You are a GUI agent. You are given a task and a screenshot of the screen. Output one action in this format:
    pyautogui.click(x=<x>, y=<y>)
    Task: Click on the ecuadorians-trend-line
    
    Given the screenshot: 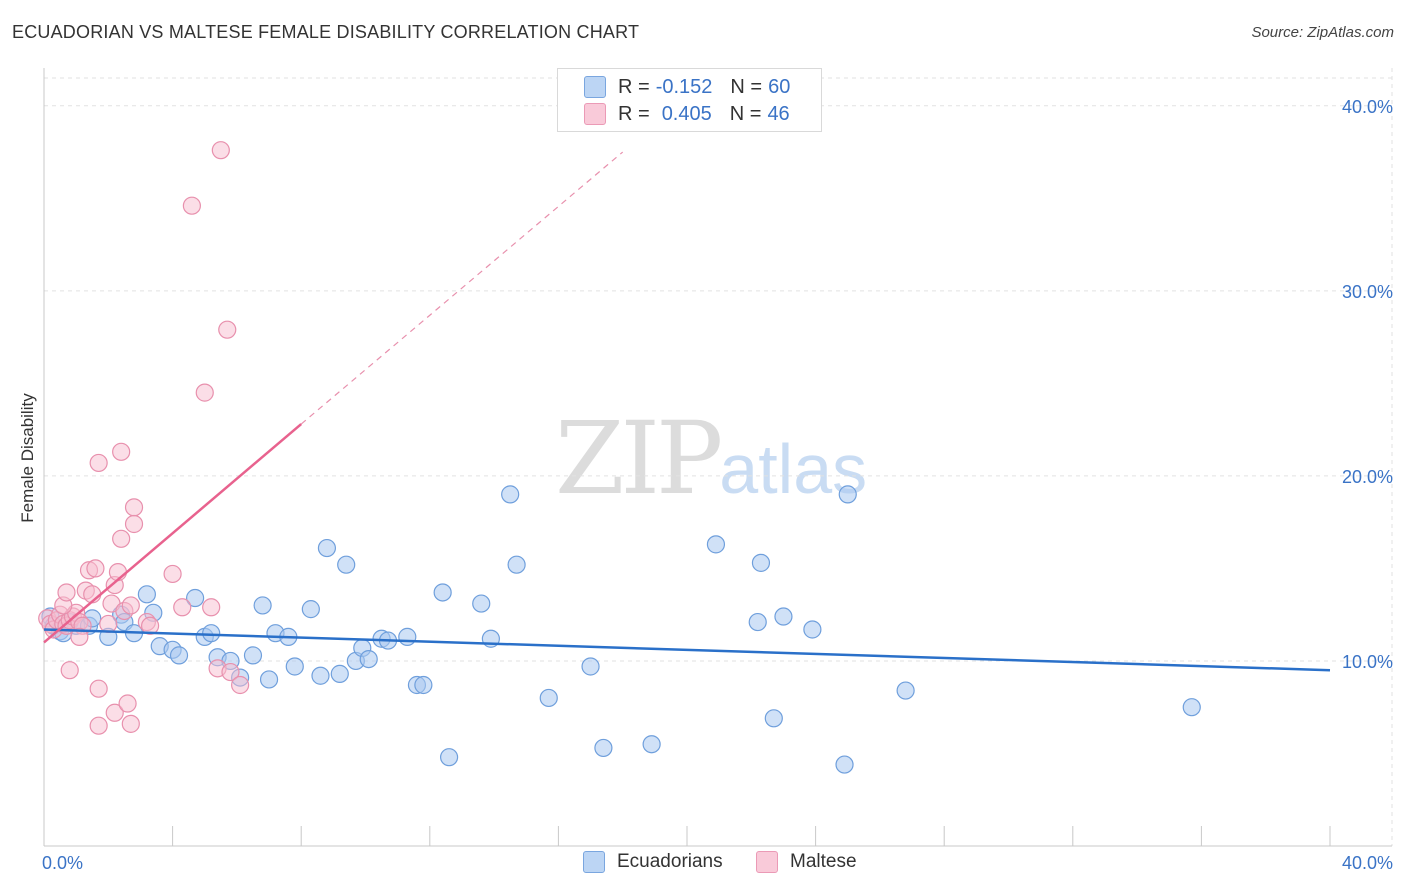 What is the action you would take?
    pyautogui.click(x=687, y=650)
    